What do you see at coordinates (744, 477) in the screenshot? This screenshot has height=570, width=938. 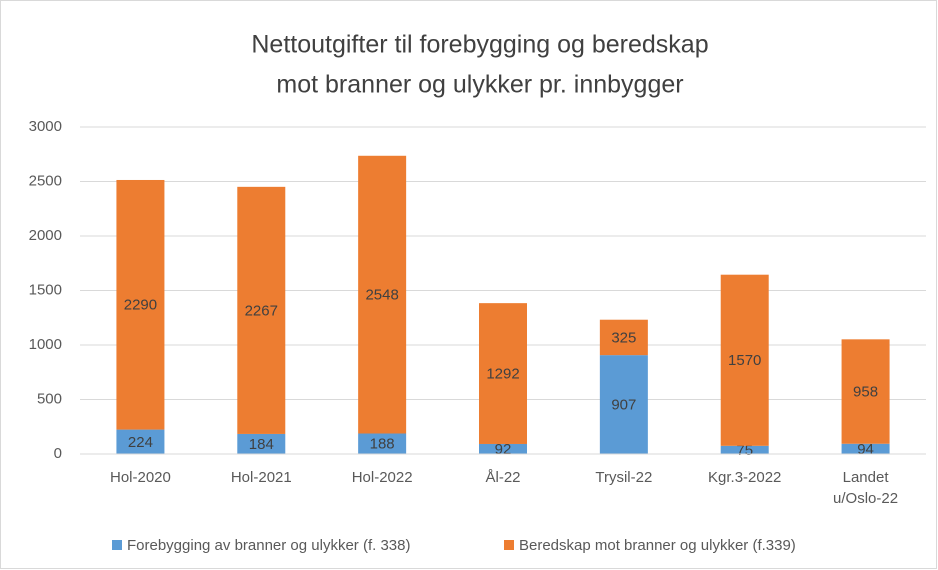 I see `x-tick-label: Kgr.3-2022` at bounding box center [744, 477].